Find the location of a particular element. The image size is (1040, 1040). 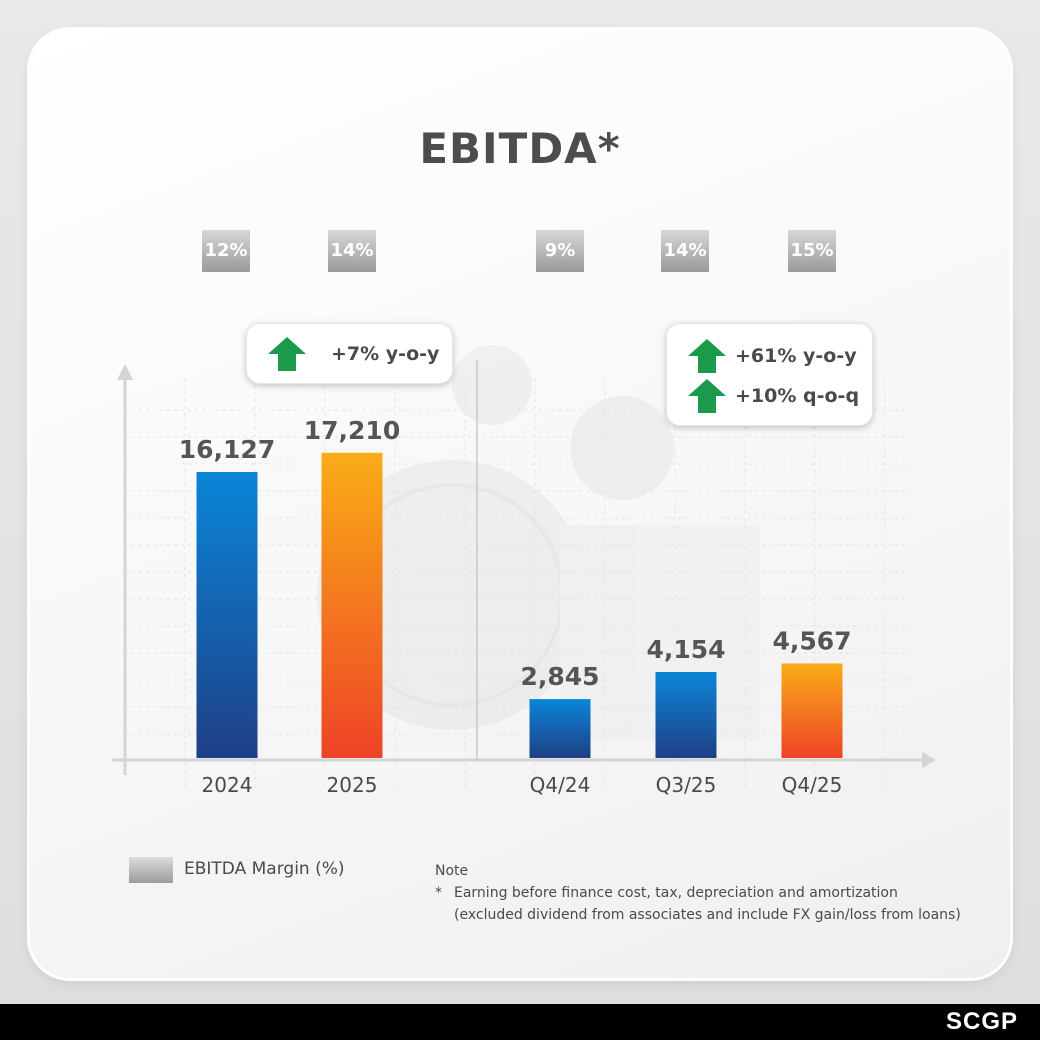

y-axis-arrow-icon is located at coordinates (125, 372).